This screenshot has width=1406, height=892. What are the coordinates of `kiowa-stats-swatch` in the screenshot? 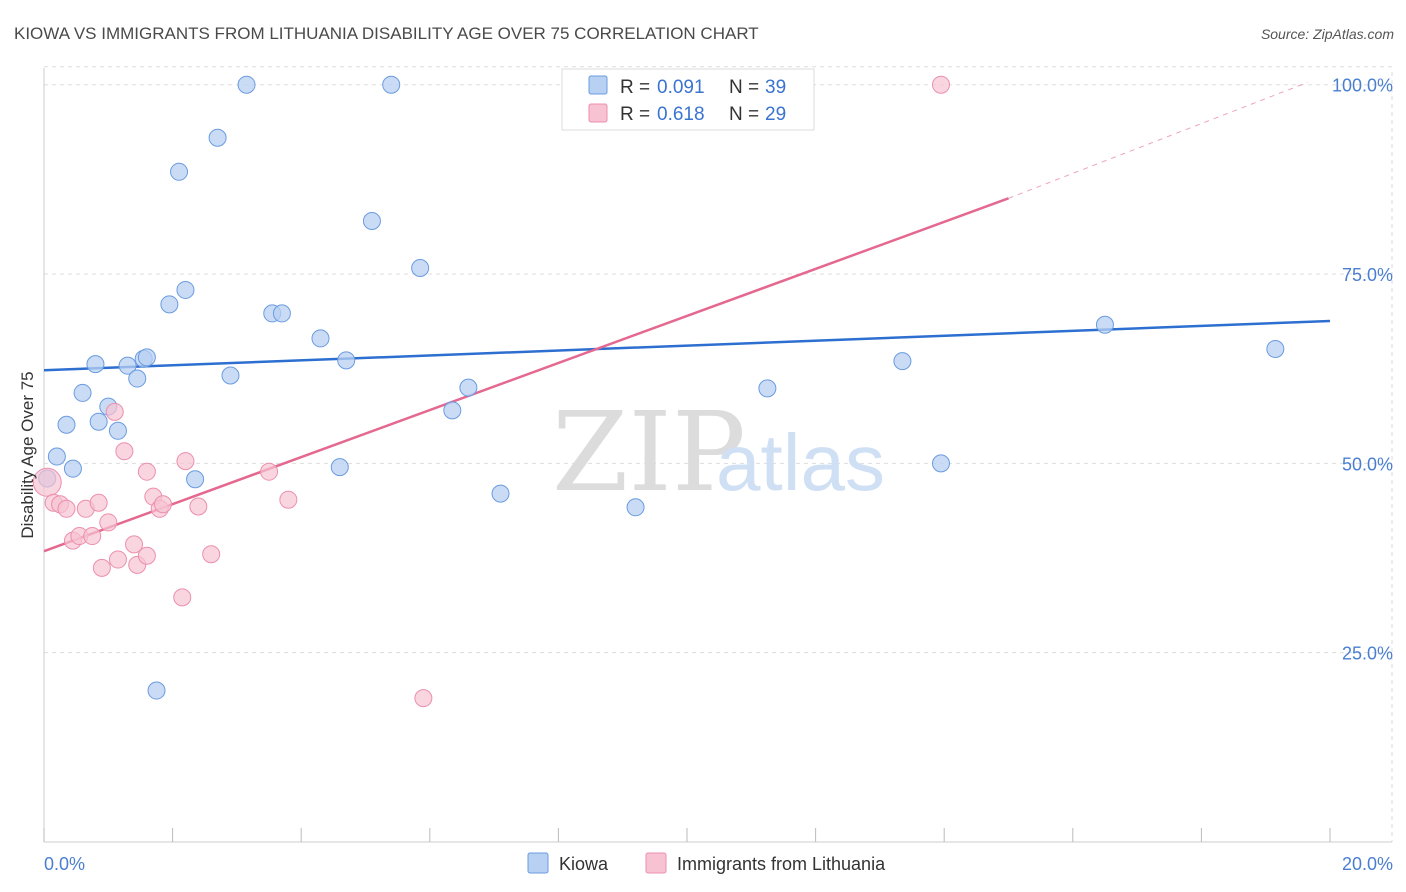 It's located at (598, 85).